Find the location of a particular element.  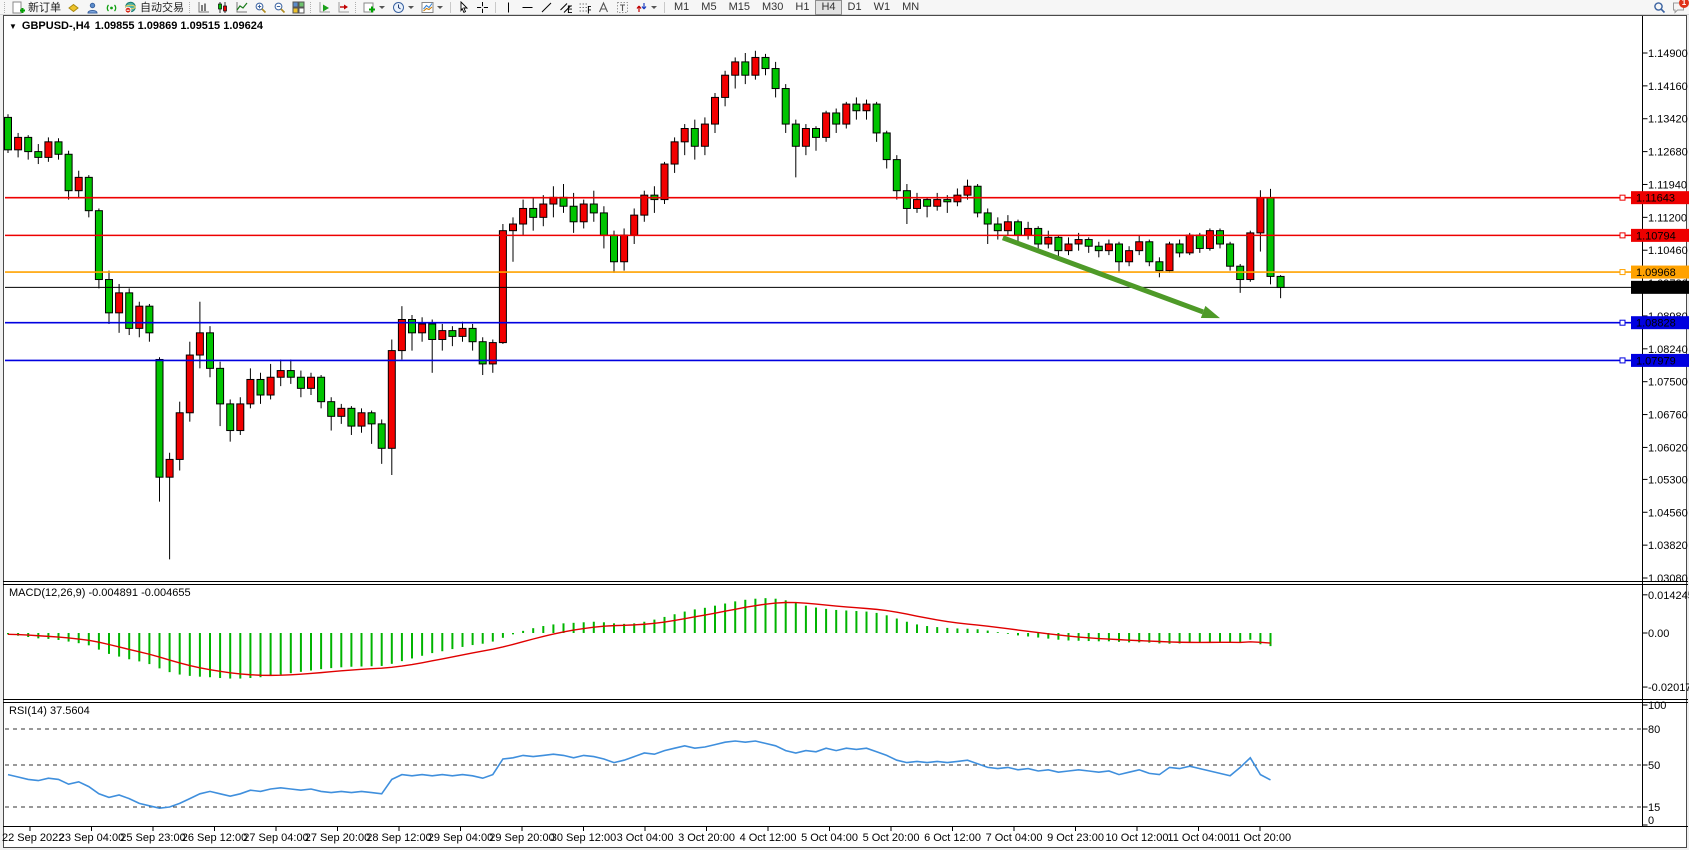

rsi-indicator-label: RSI(14) 37.5604 is located at coordinates (49, 711).